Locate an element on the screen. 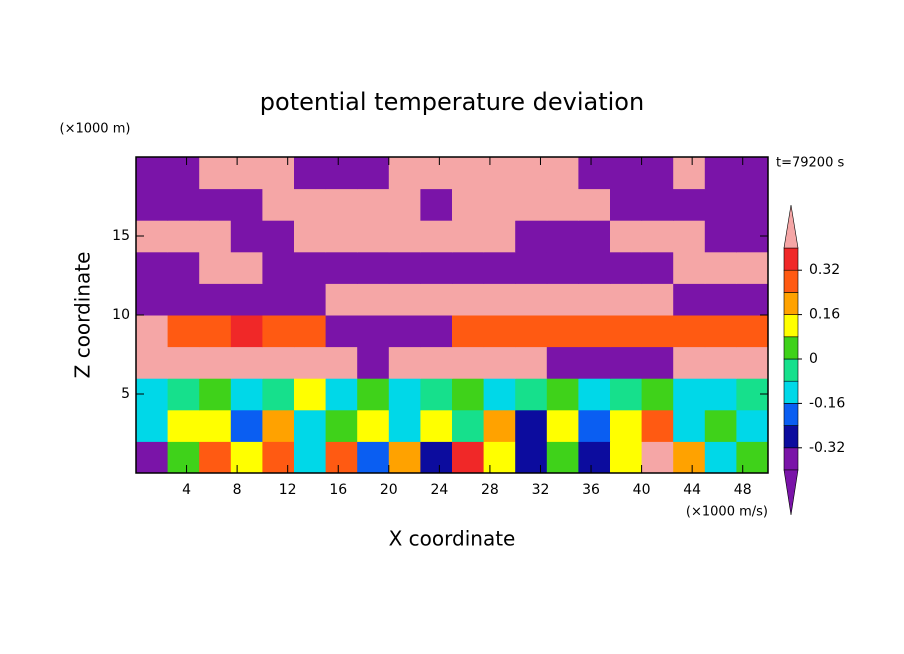  x-tick-label: 28 is located at coordinates (490, 490).